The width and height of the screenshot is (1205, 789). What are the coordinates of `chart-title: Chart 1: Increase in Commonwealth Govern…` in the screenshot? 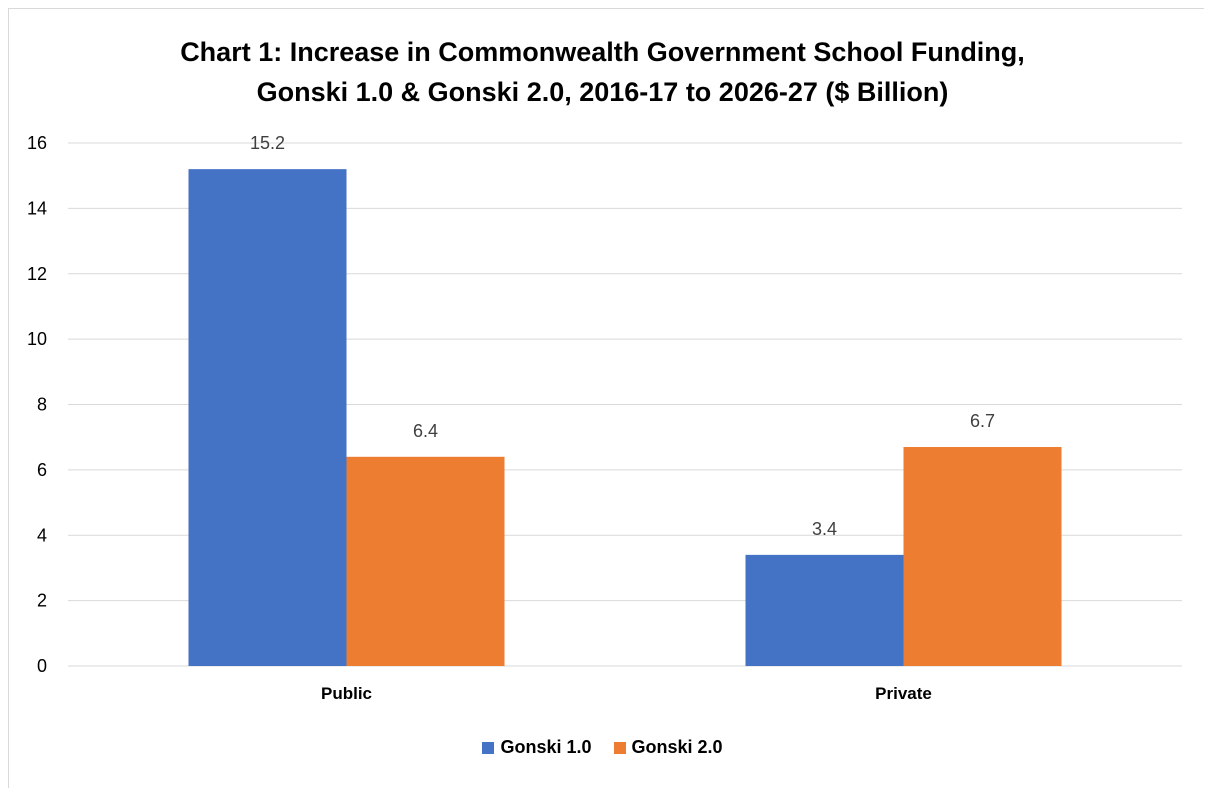 It's located at (602, 72).